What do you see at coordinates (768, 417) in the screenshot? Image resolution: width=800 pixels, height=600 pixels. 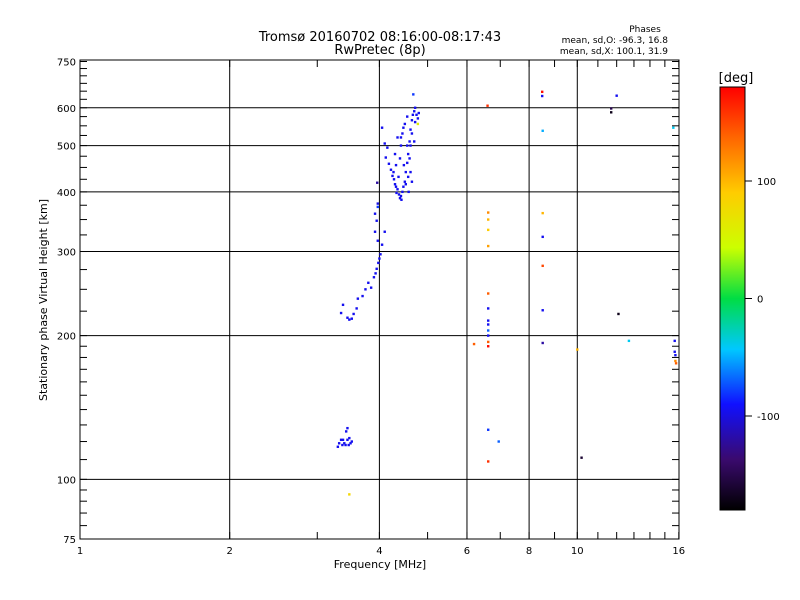 I see `colorbar-tick-label: -100` at bounding box center [768, 417].